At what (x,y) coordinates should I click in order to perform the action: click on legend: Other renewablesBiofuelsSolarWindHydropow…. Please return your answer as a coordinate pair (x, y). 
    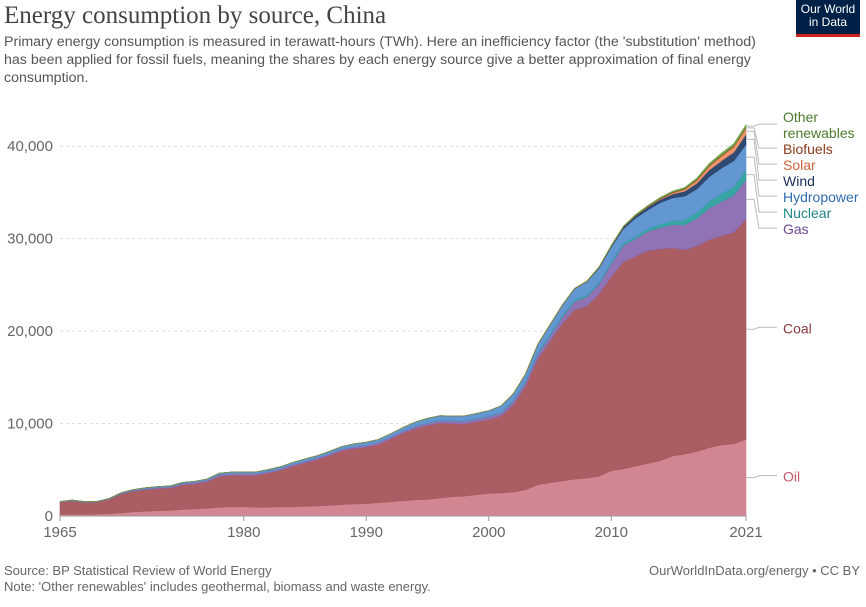
    Looking at the image, I should click on (802, 297).